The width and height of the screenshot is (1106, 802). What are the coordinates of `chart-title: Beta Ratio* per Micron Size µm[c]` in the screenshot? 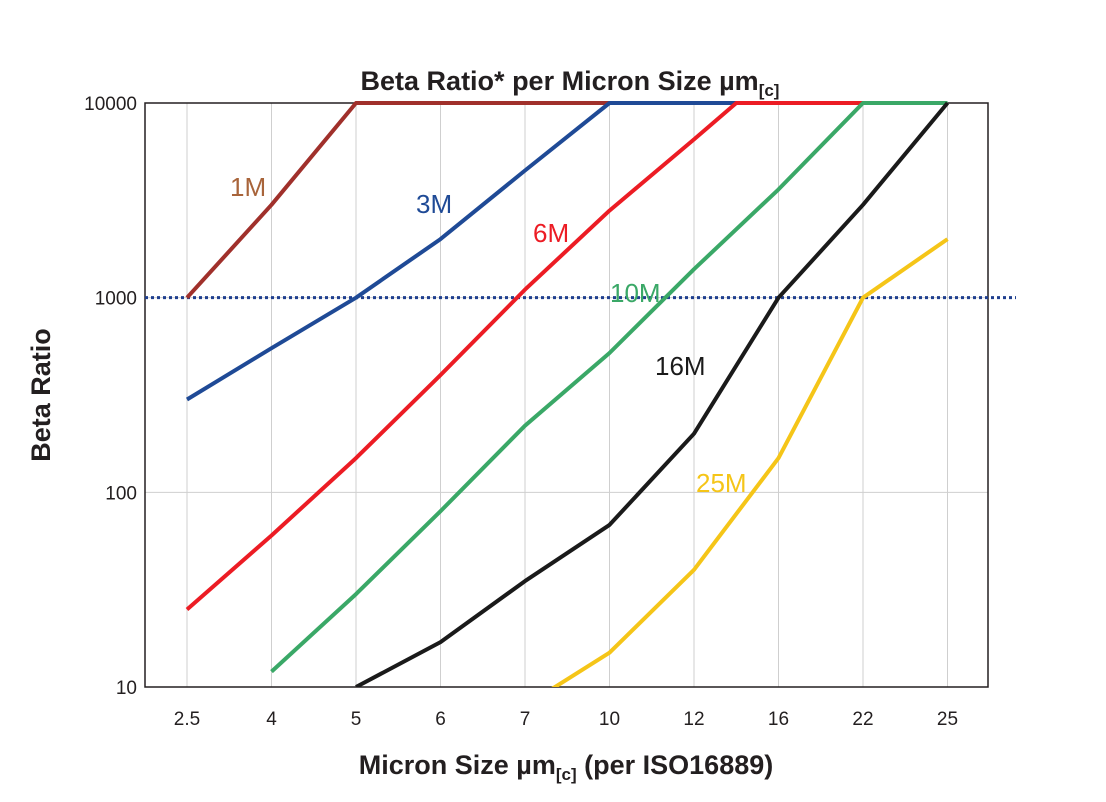 It's located at (570, 83).